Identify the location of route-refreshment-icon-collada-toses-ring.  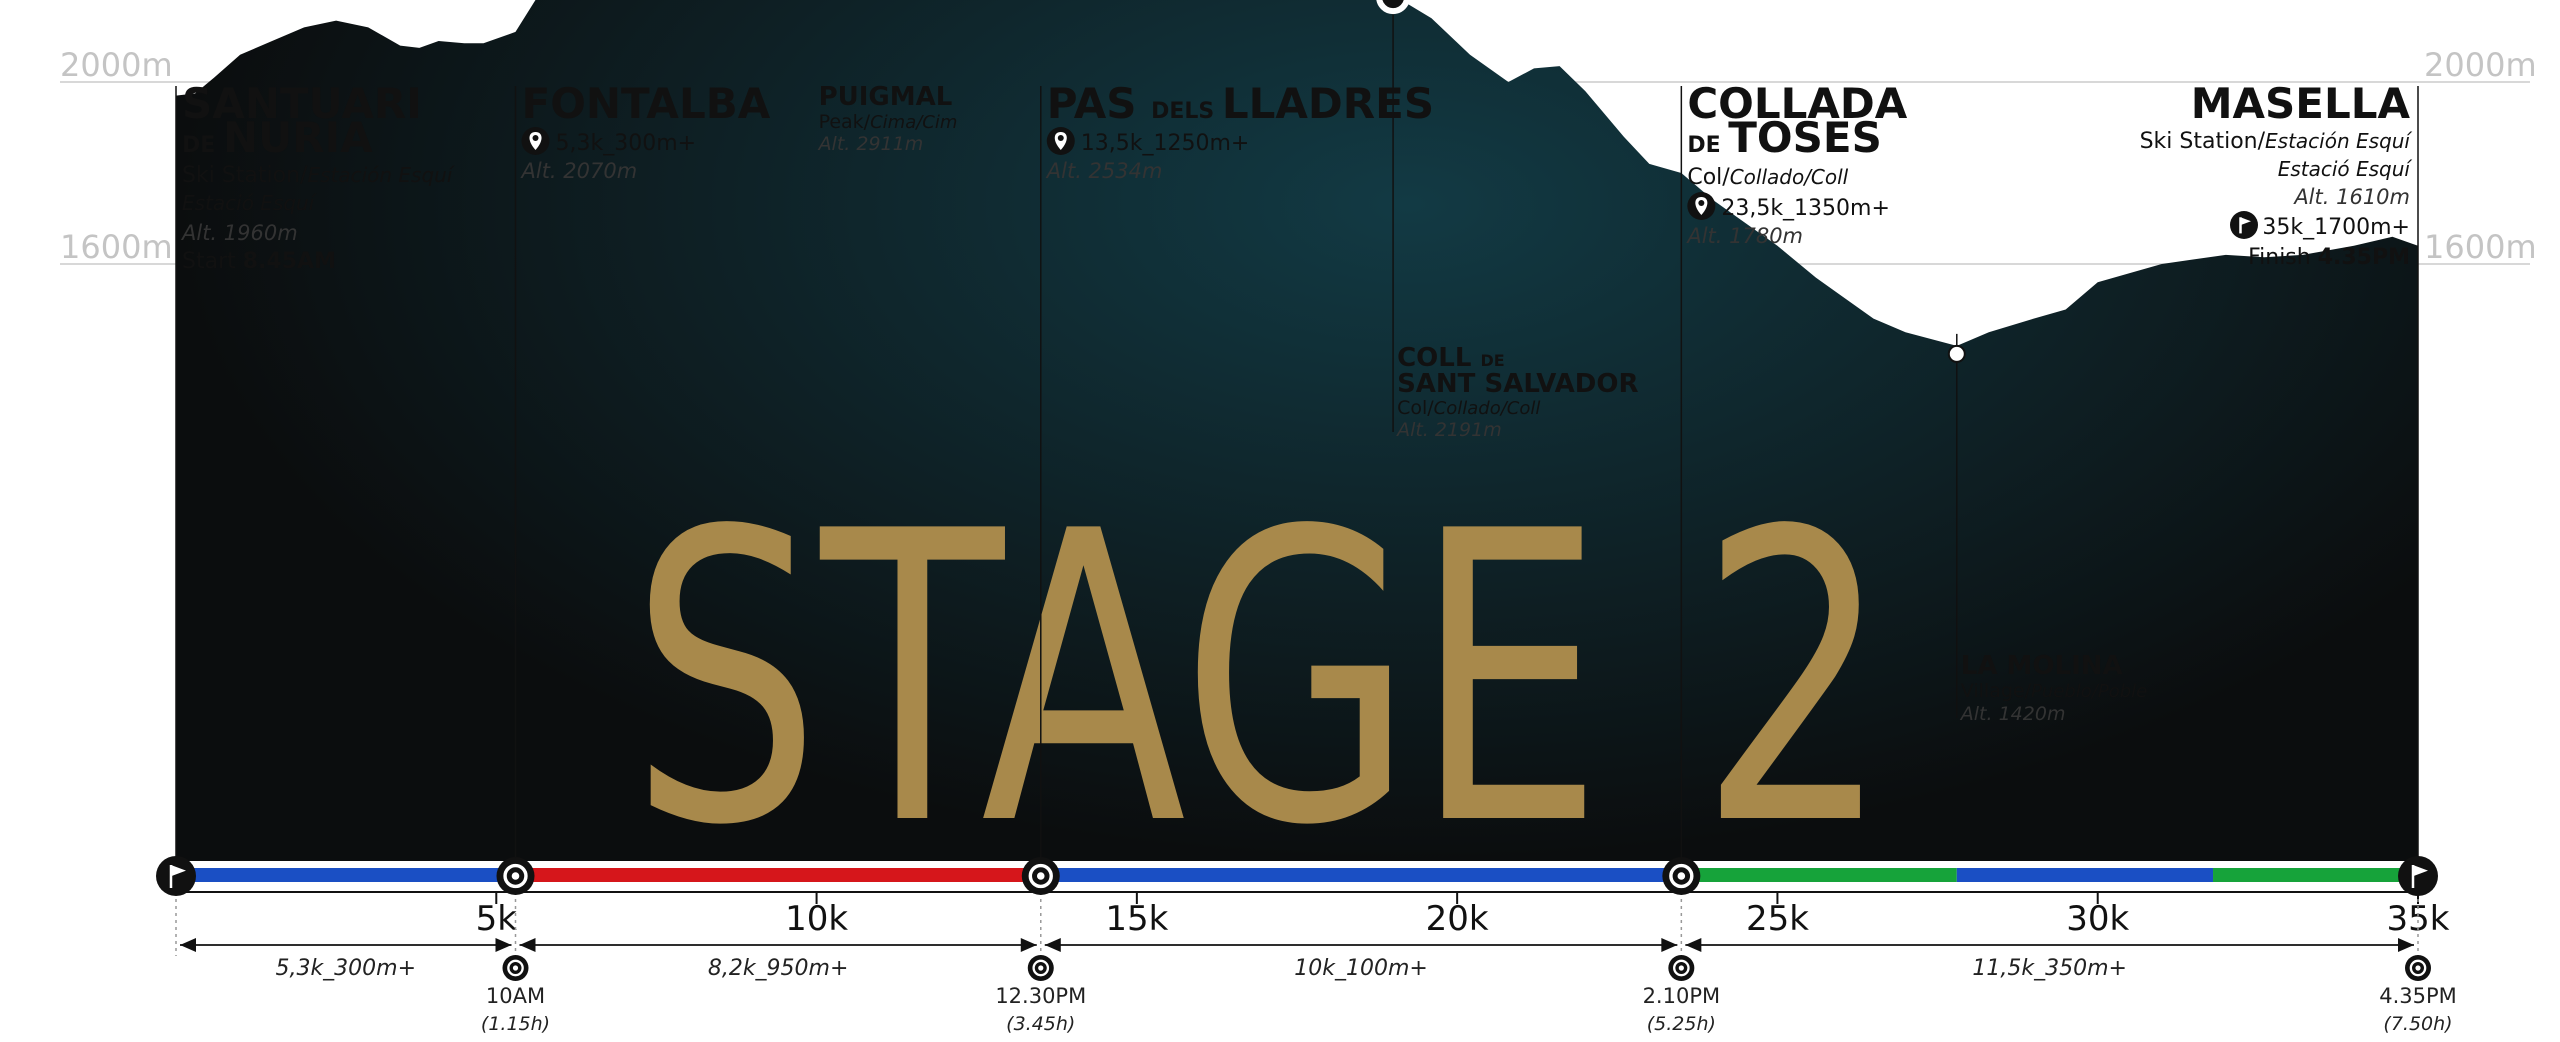
(1681, 876).